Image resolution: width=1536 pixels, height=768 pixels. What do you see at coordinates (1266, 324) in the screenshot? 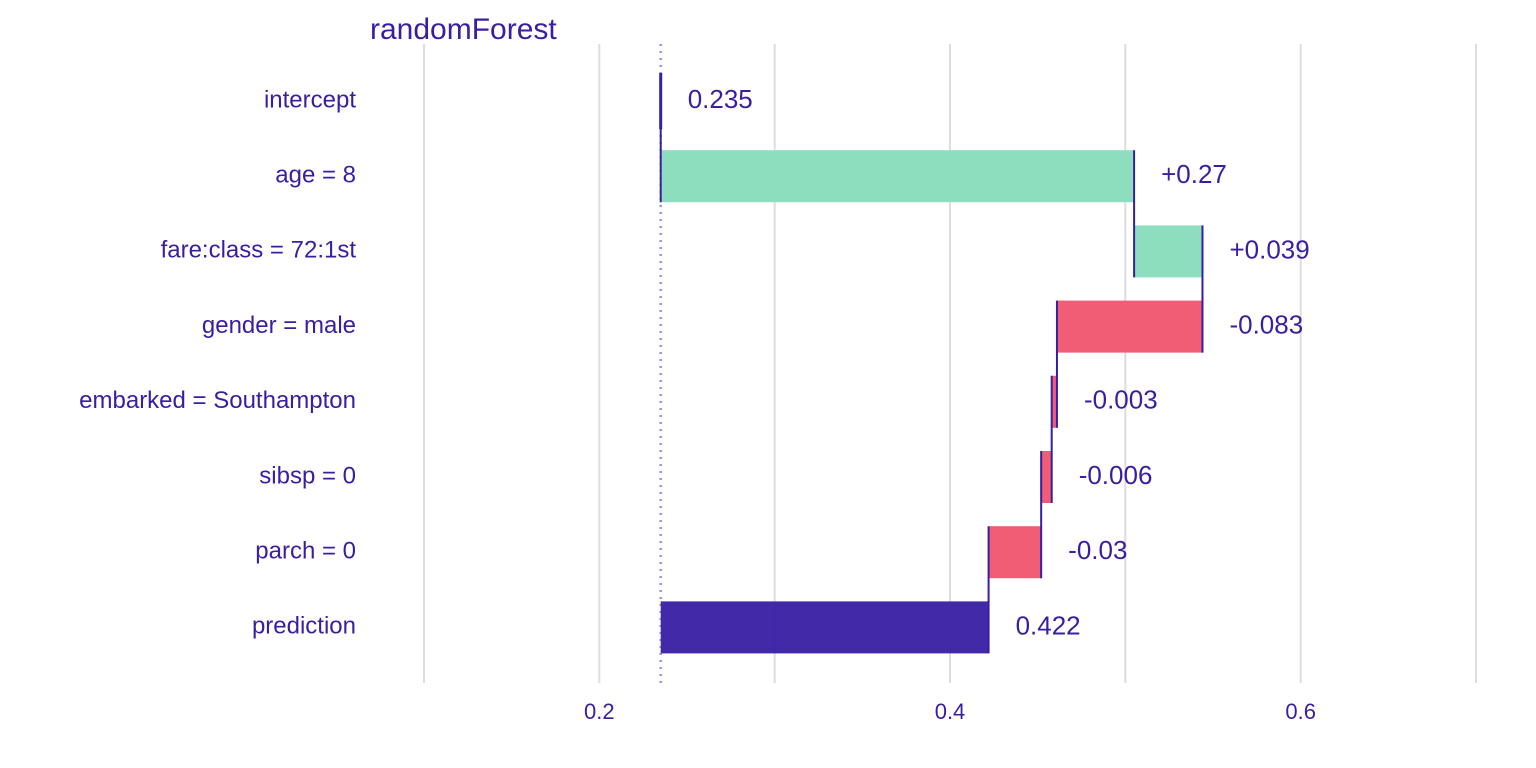
I see `value-label-gender-male: -0.083` at bounding box center [1266, 324].